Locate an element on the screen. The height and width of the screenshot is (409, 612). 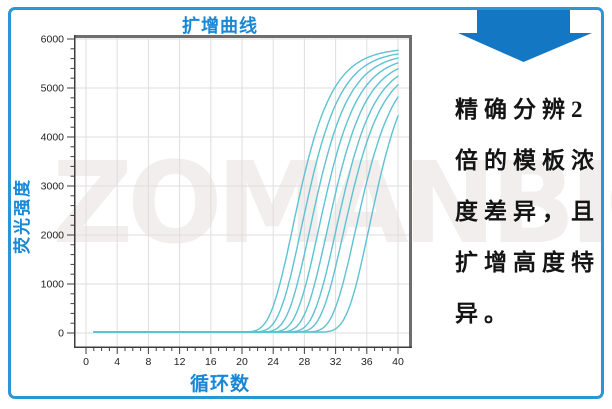
y-tick-label: 5000 is located at coordinates (53, 89).